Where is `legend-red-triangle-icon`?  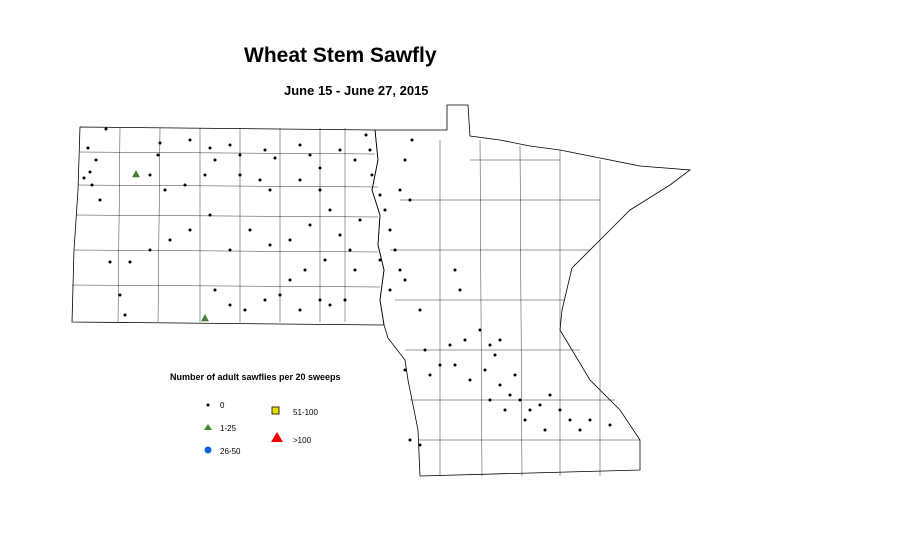 legend-red-triangle-icon is located at coordinates (277, 437).